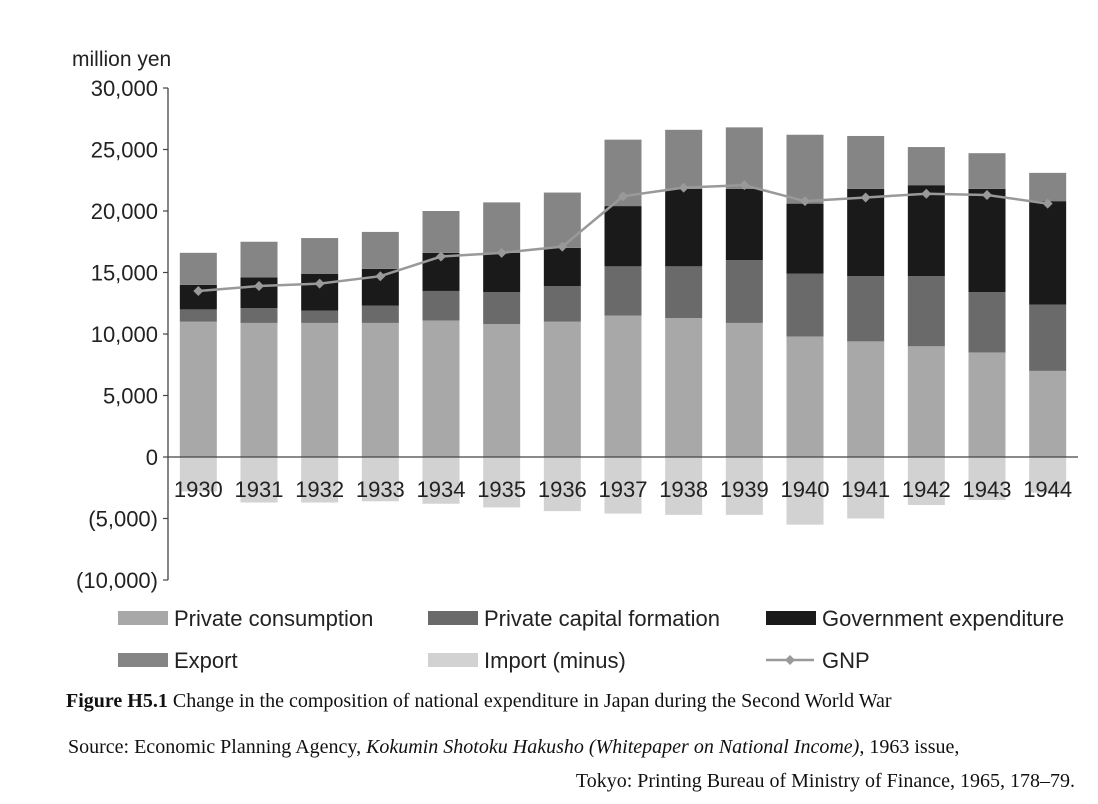 The height and width of the screenshot is (804, 1098). Describe the element at coordinates (441, 232) in the screenshot. I see `bar-export-1934` at that location.